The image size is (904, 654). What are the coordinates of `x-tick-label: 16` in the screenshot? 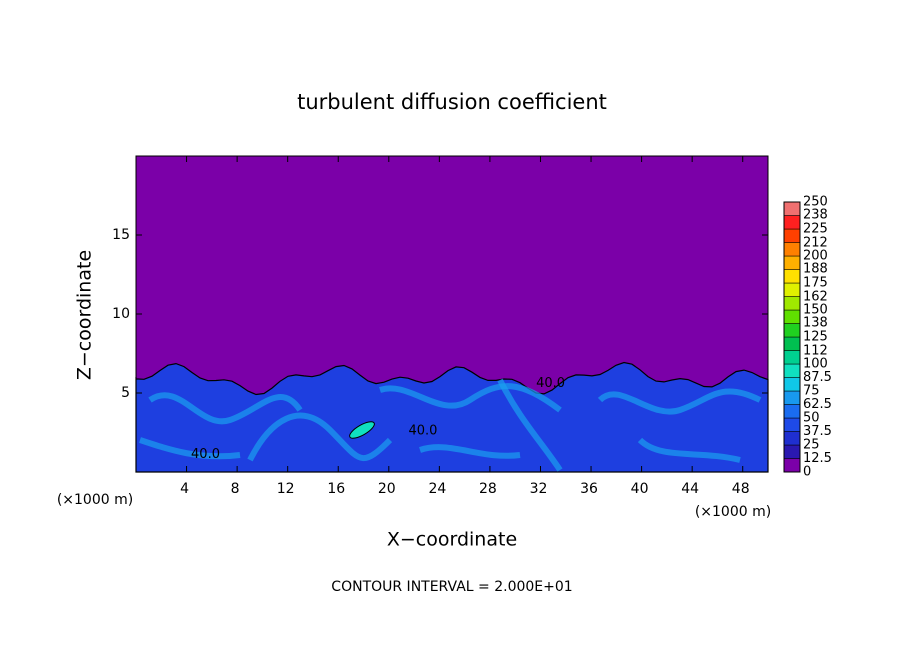 It's located at (336, 489).